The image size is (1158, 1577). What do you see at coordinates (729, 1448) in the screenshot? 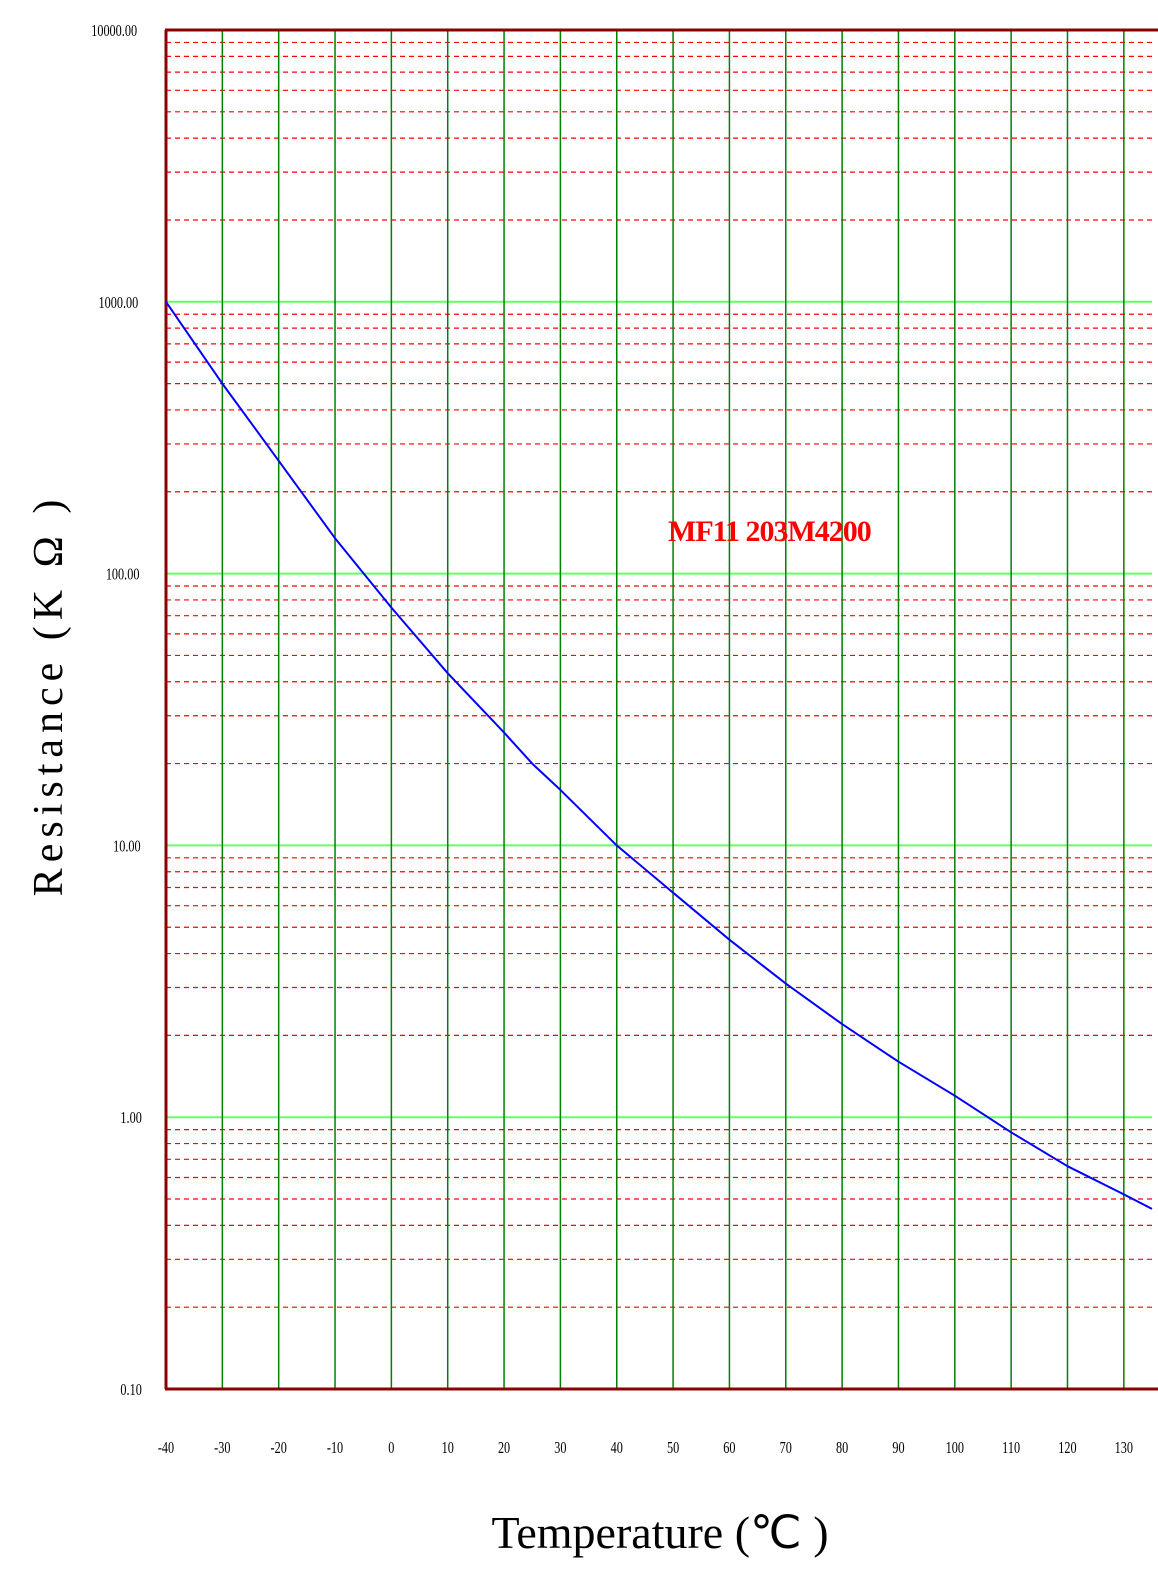
I see `x-tick-label: 60` at bounding box center [729, 1448].